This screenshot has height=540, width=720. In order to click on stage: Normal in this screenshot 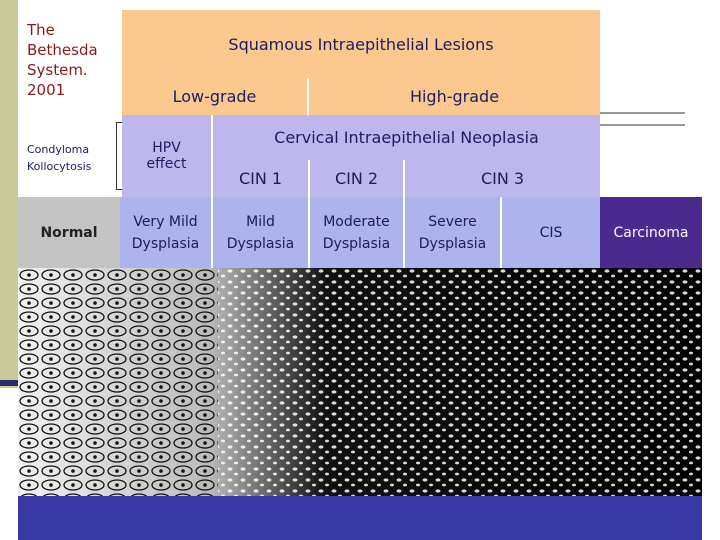, I will do `click(69, 232)`.